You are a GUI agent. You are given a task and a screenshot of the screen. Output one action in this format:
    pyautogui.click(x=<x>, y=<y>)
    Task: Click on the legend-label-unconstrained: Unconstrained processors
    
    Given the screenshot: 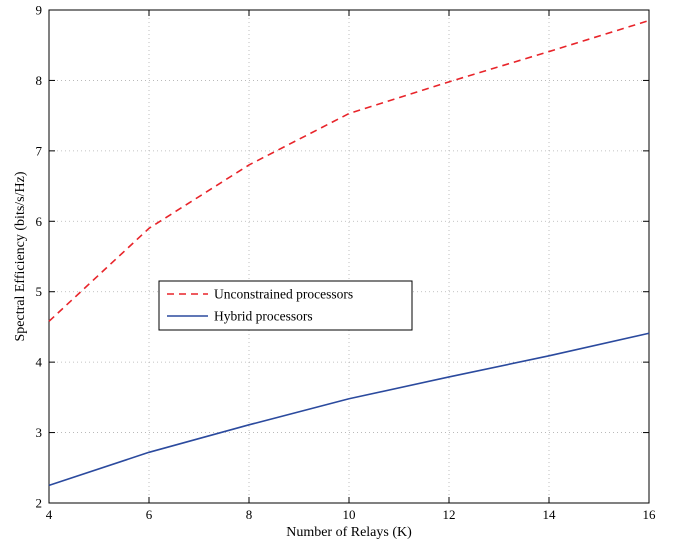 What is the action you would take?
    pyautogui.click(x=283, y=294)
    